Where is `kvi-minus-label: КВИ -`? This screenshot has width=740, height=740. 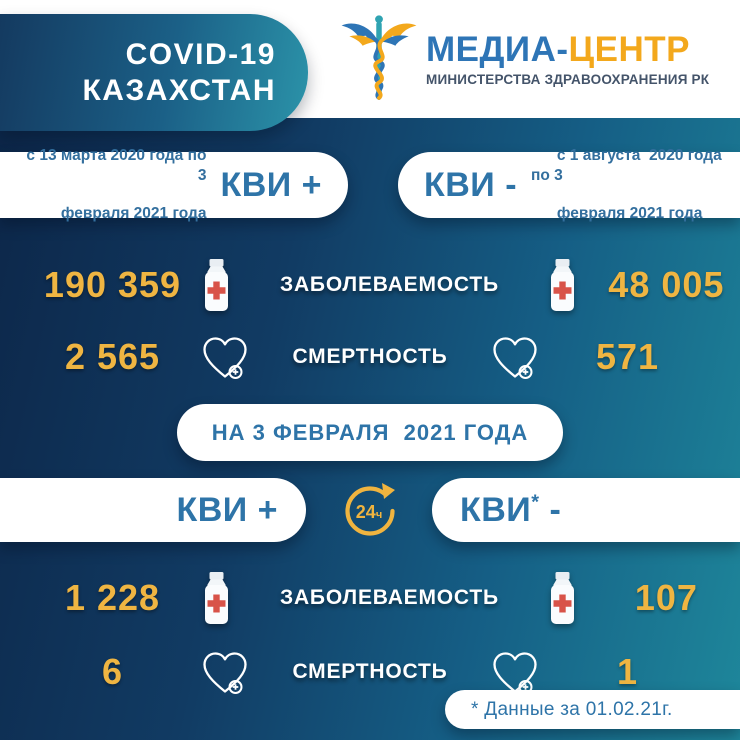 kvi-minus-label: КВИ - is located at coordinates (471, 184).